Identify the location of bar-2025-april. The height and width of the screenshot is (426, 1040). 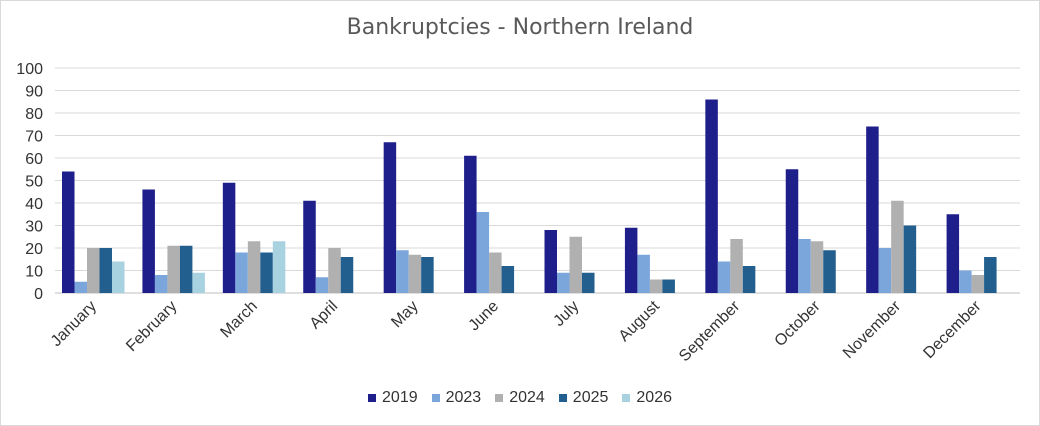
(347, 275).